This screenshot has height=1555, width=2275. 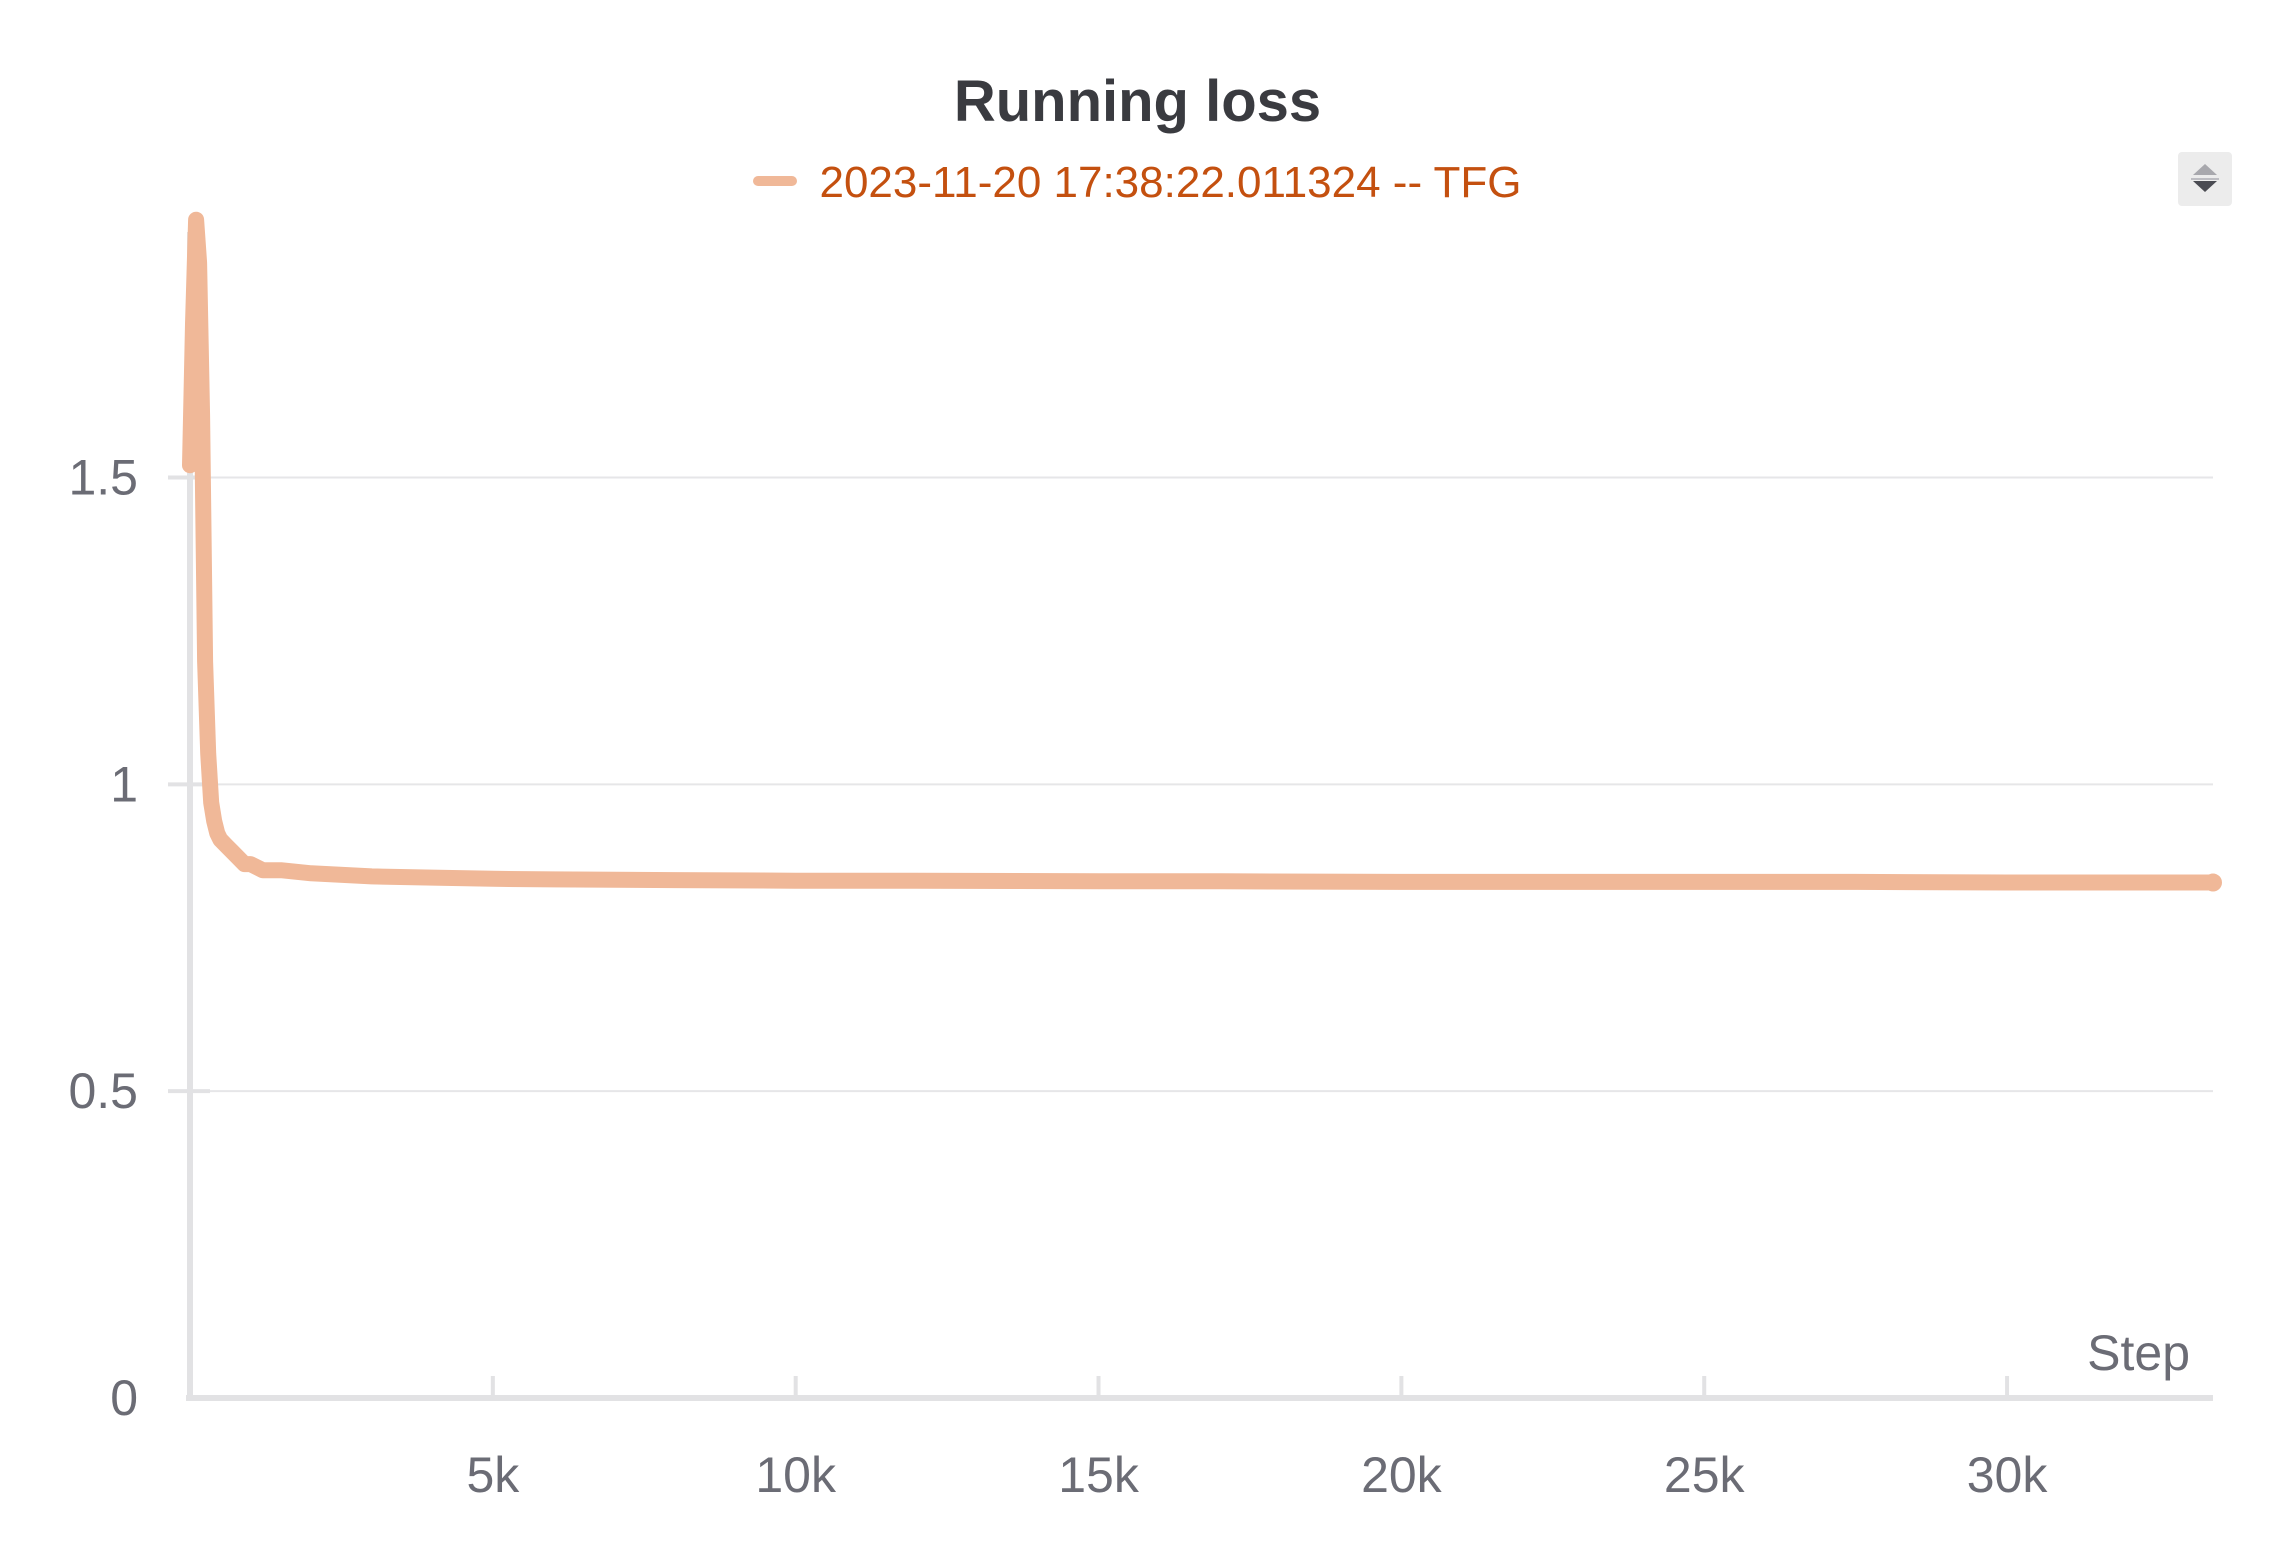 I want to click on x-axis-label: Step, so click(x=2138, y=1353).